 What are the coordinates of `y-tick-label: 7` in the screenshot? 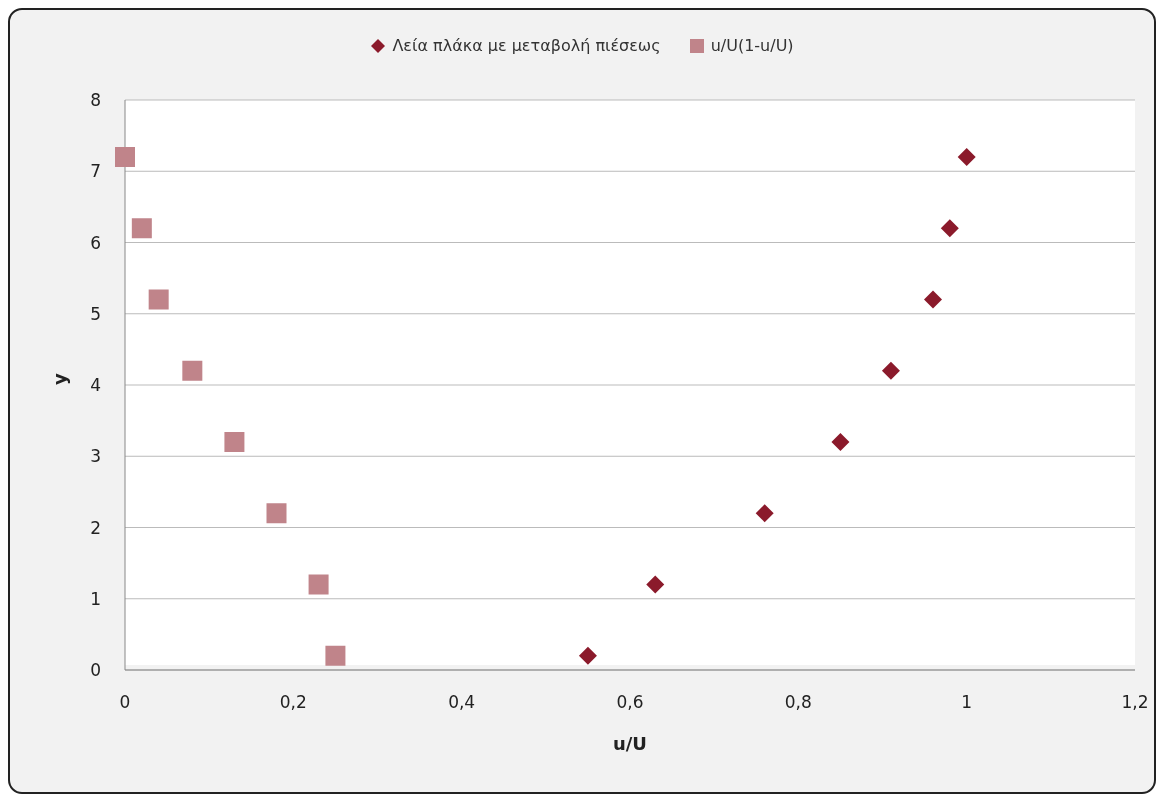 It's located at (95, 171).